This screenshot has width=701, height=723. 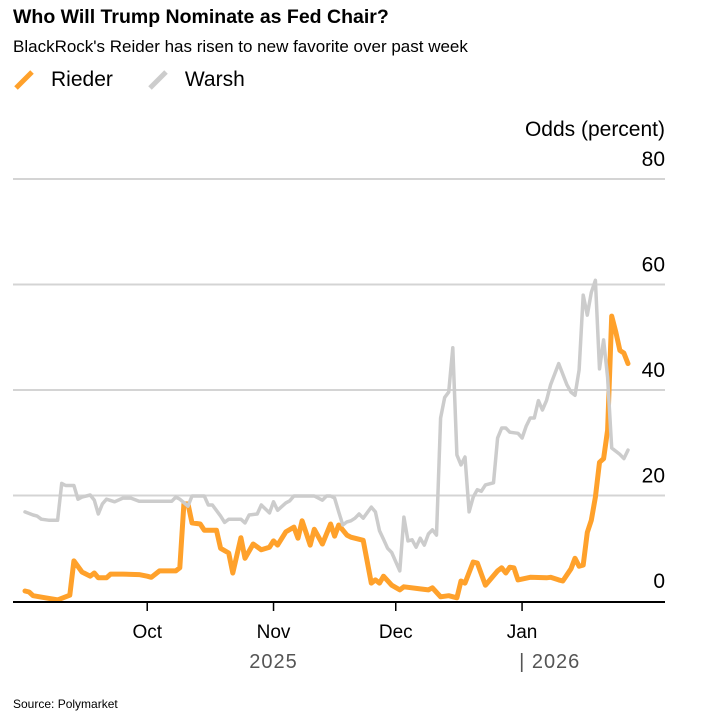 I want to click on legend-item-warsh: Warsh, so click(x=196, y=80).